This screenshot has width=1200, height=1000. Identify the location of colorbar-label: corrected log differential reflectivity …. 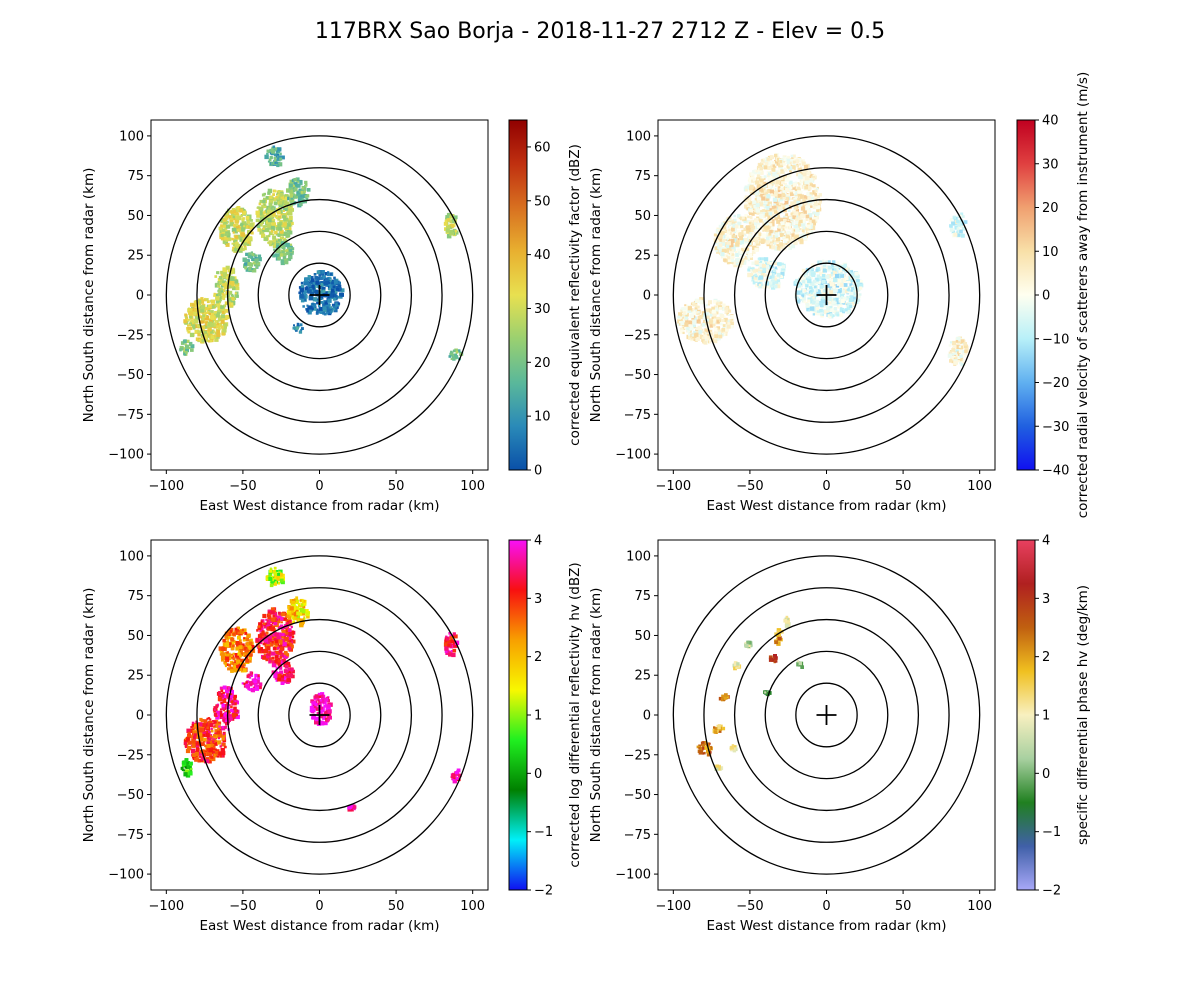
(575, 714).